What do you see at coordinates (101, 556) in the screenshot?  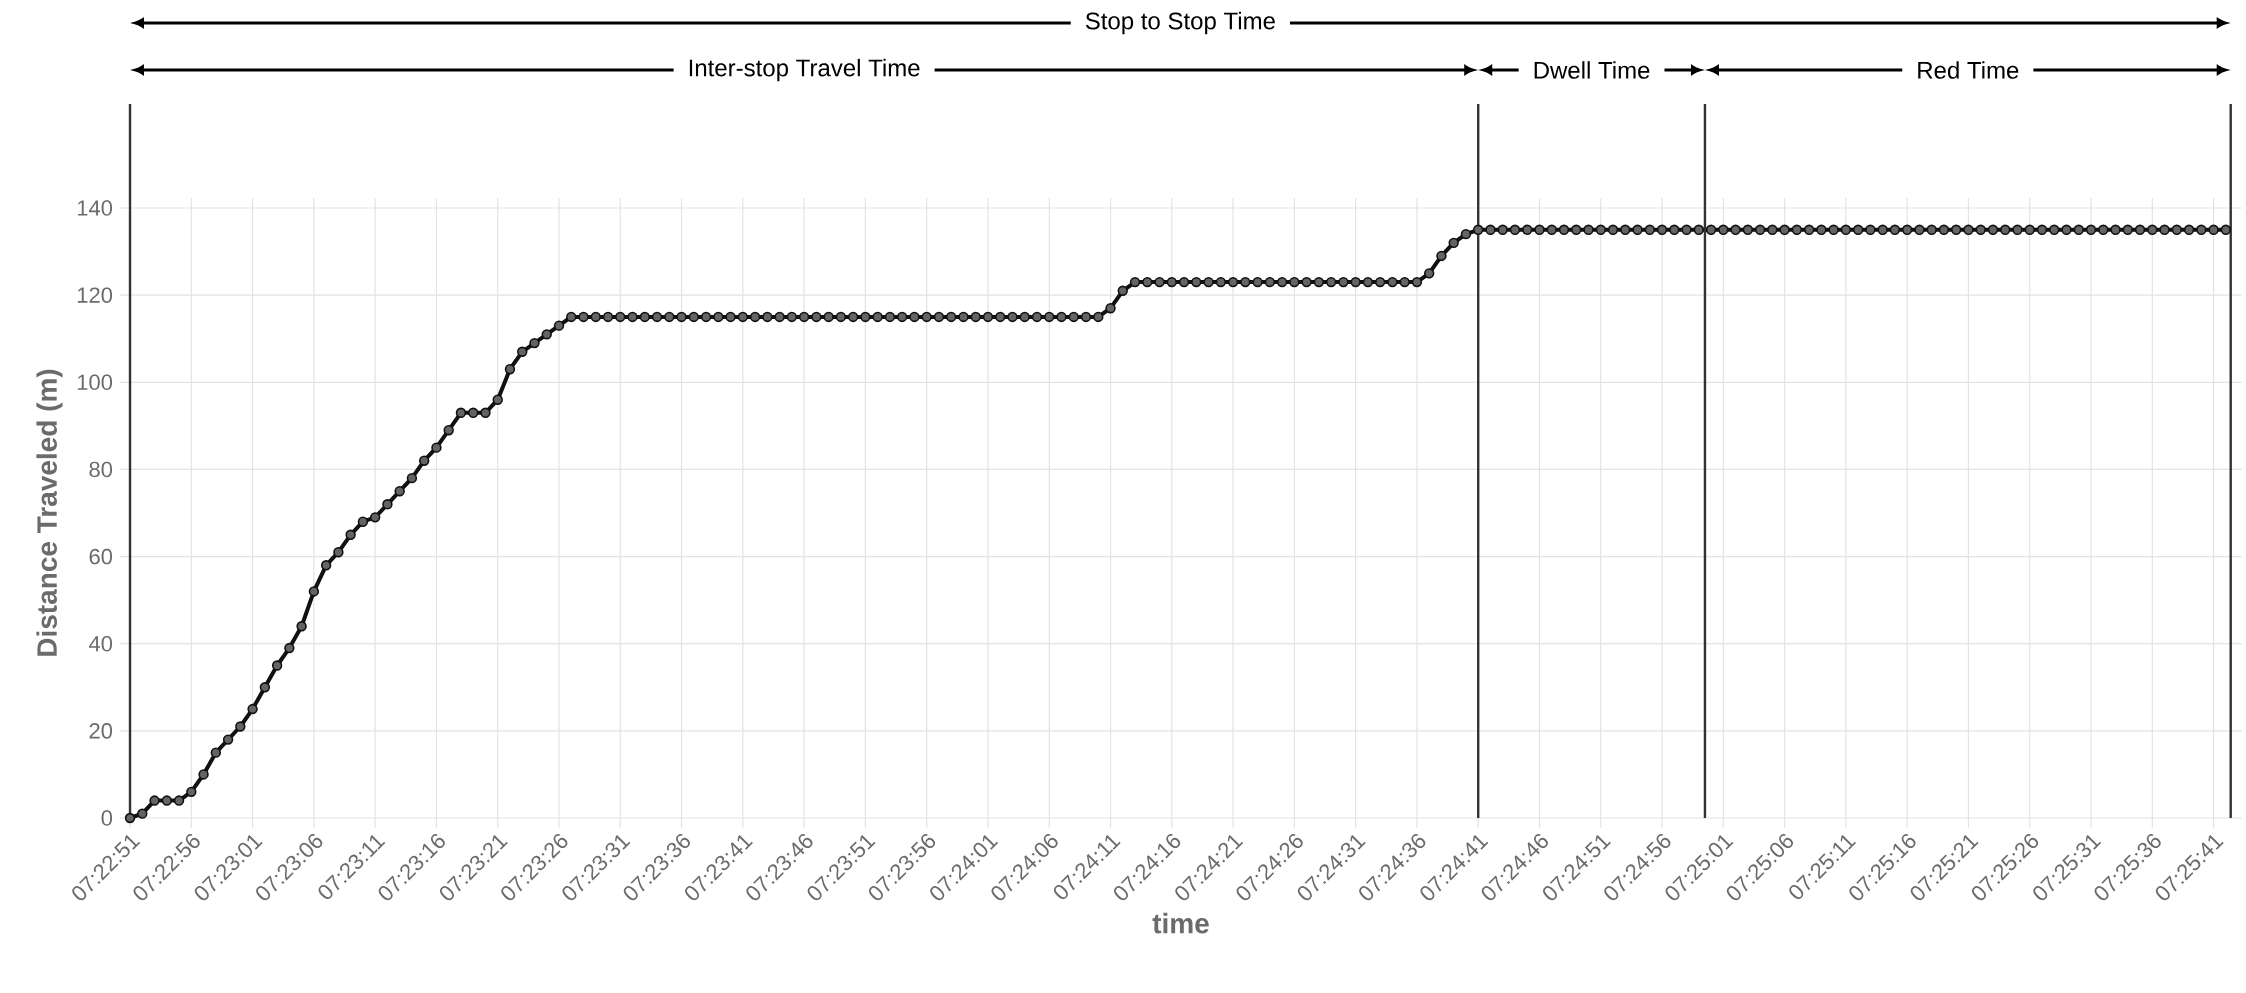 I see `y-tick-label: 60` at bounding box center [101, 556].